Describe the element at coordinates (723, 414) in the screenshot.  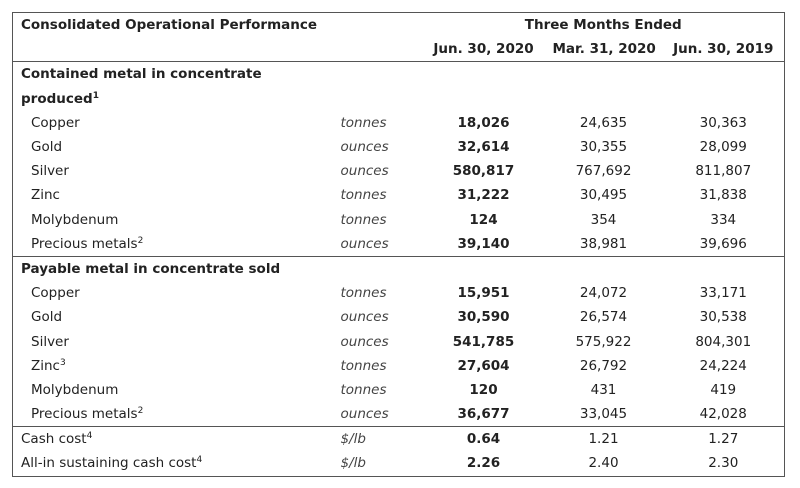
I see `value-jun-2019: 42,028` at that location.